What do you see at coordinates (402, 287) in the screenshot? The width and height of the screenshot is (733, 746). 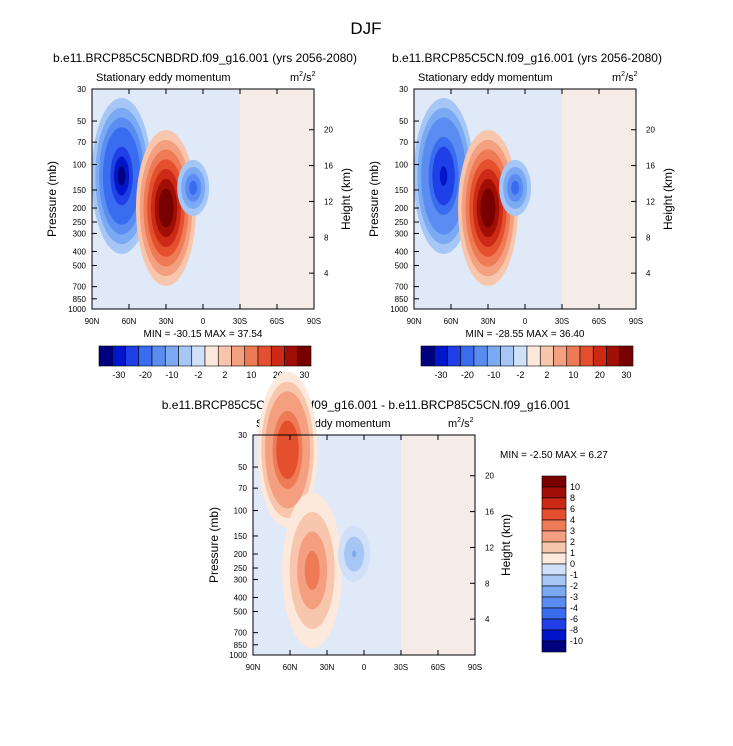 I see `y-tick-label: 700` at bounding box center [402, 287].